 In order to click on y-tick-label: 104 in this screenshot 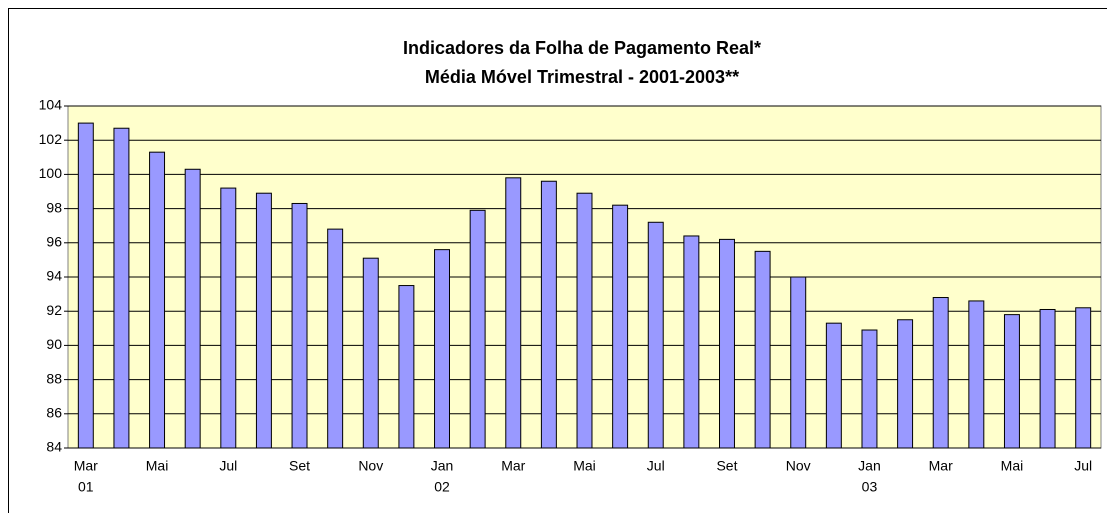, I will do `click(51, 105)`.